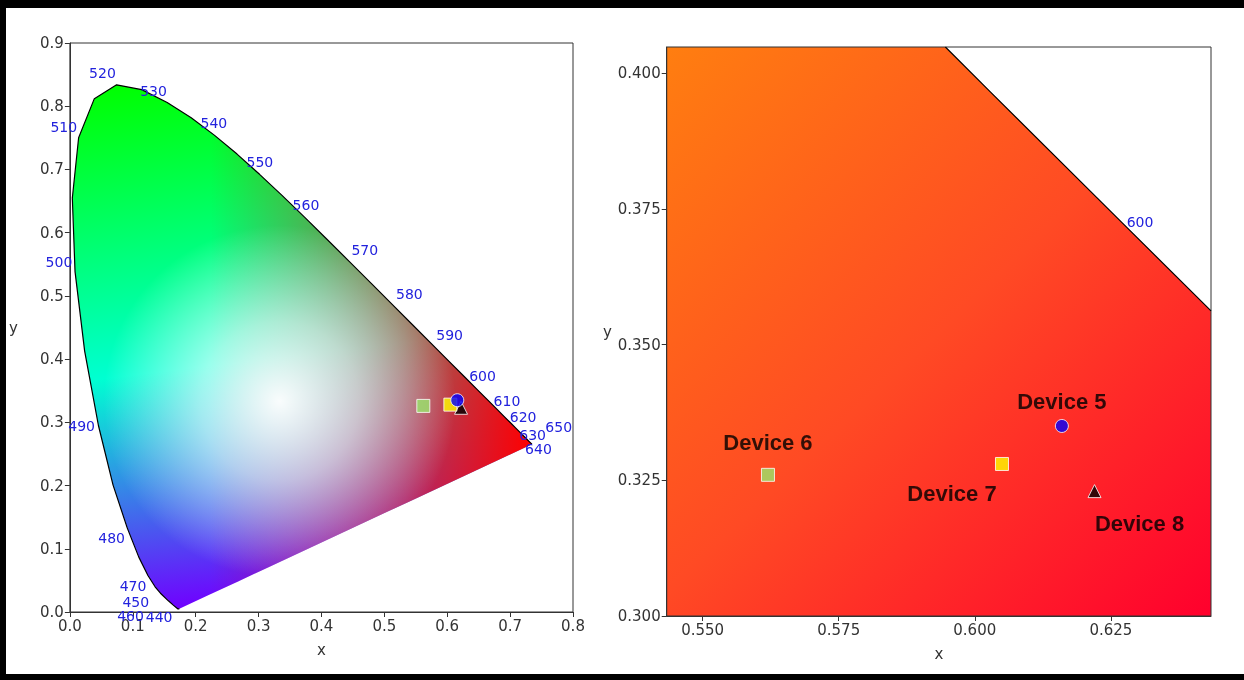  Describe the element at coordinates (52, 359) in the screenshot. I see `y-tick-label: 0.4` at that location.